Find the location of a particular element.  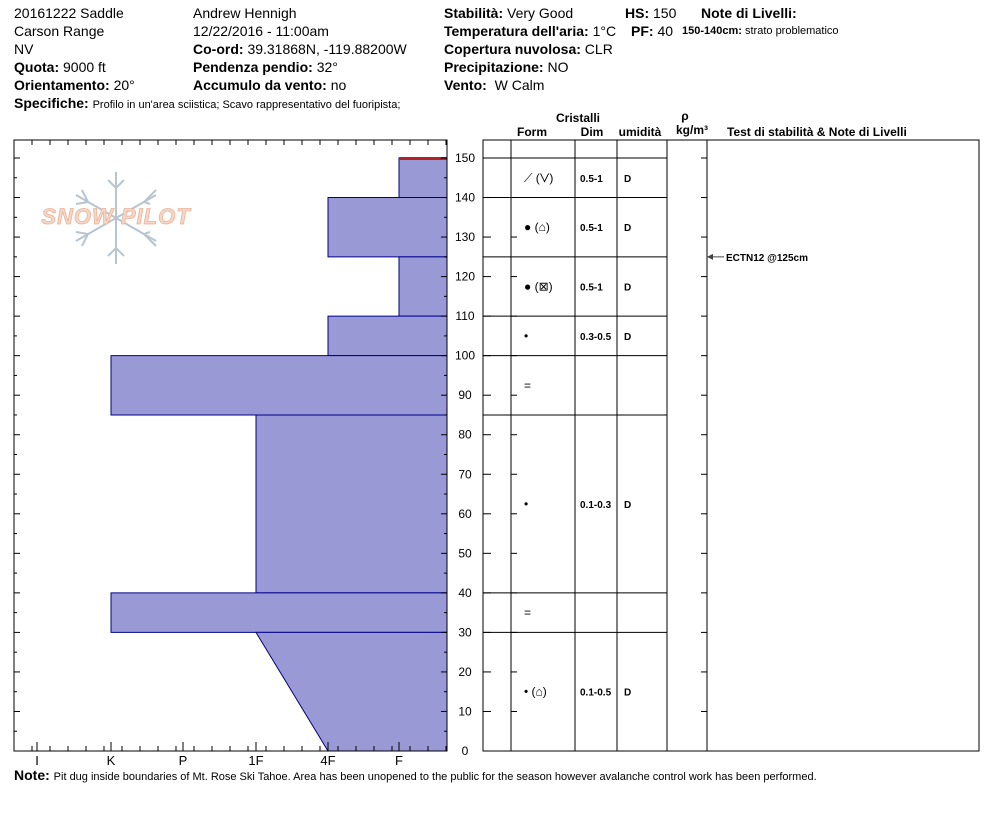

depth-label-50: 50 is located at coordinates (465, 553).